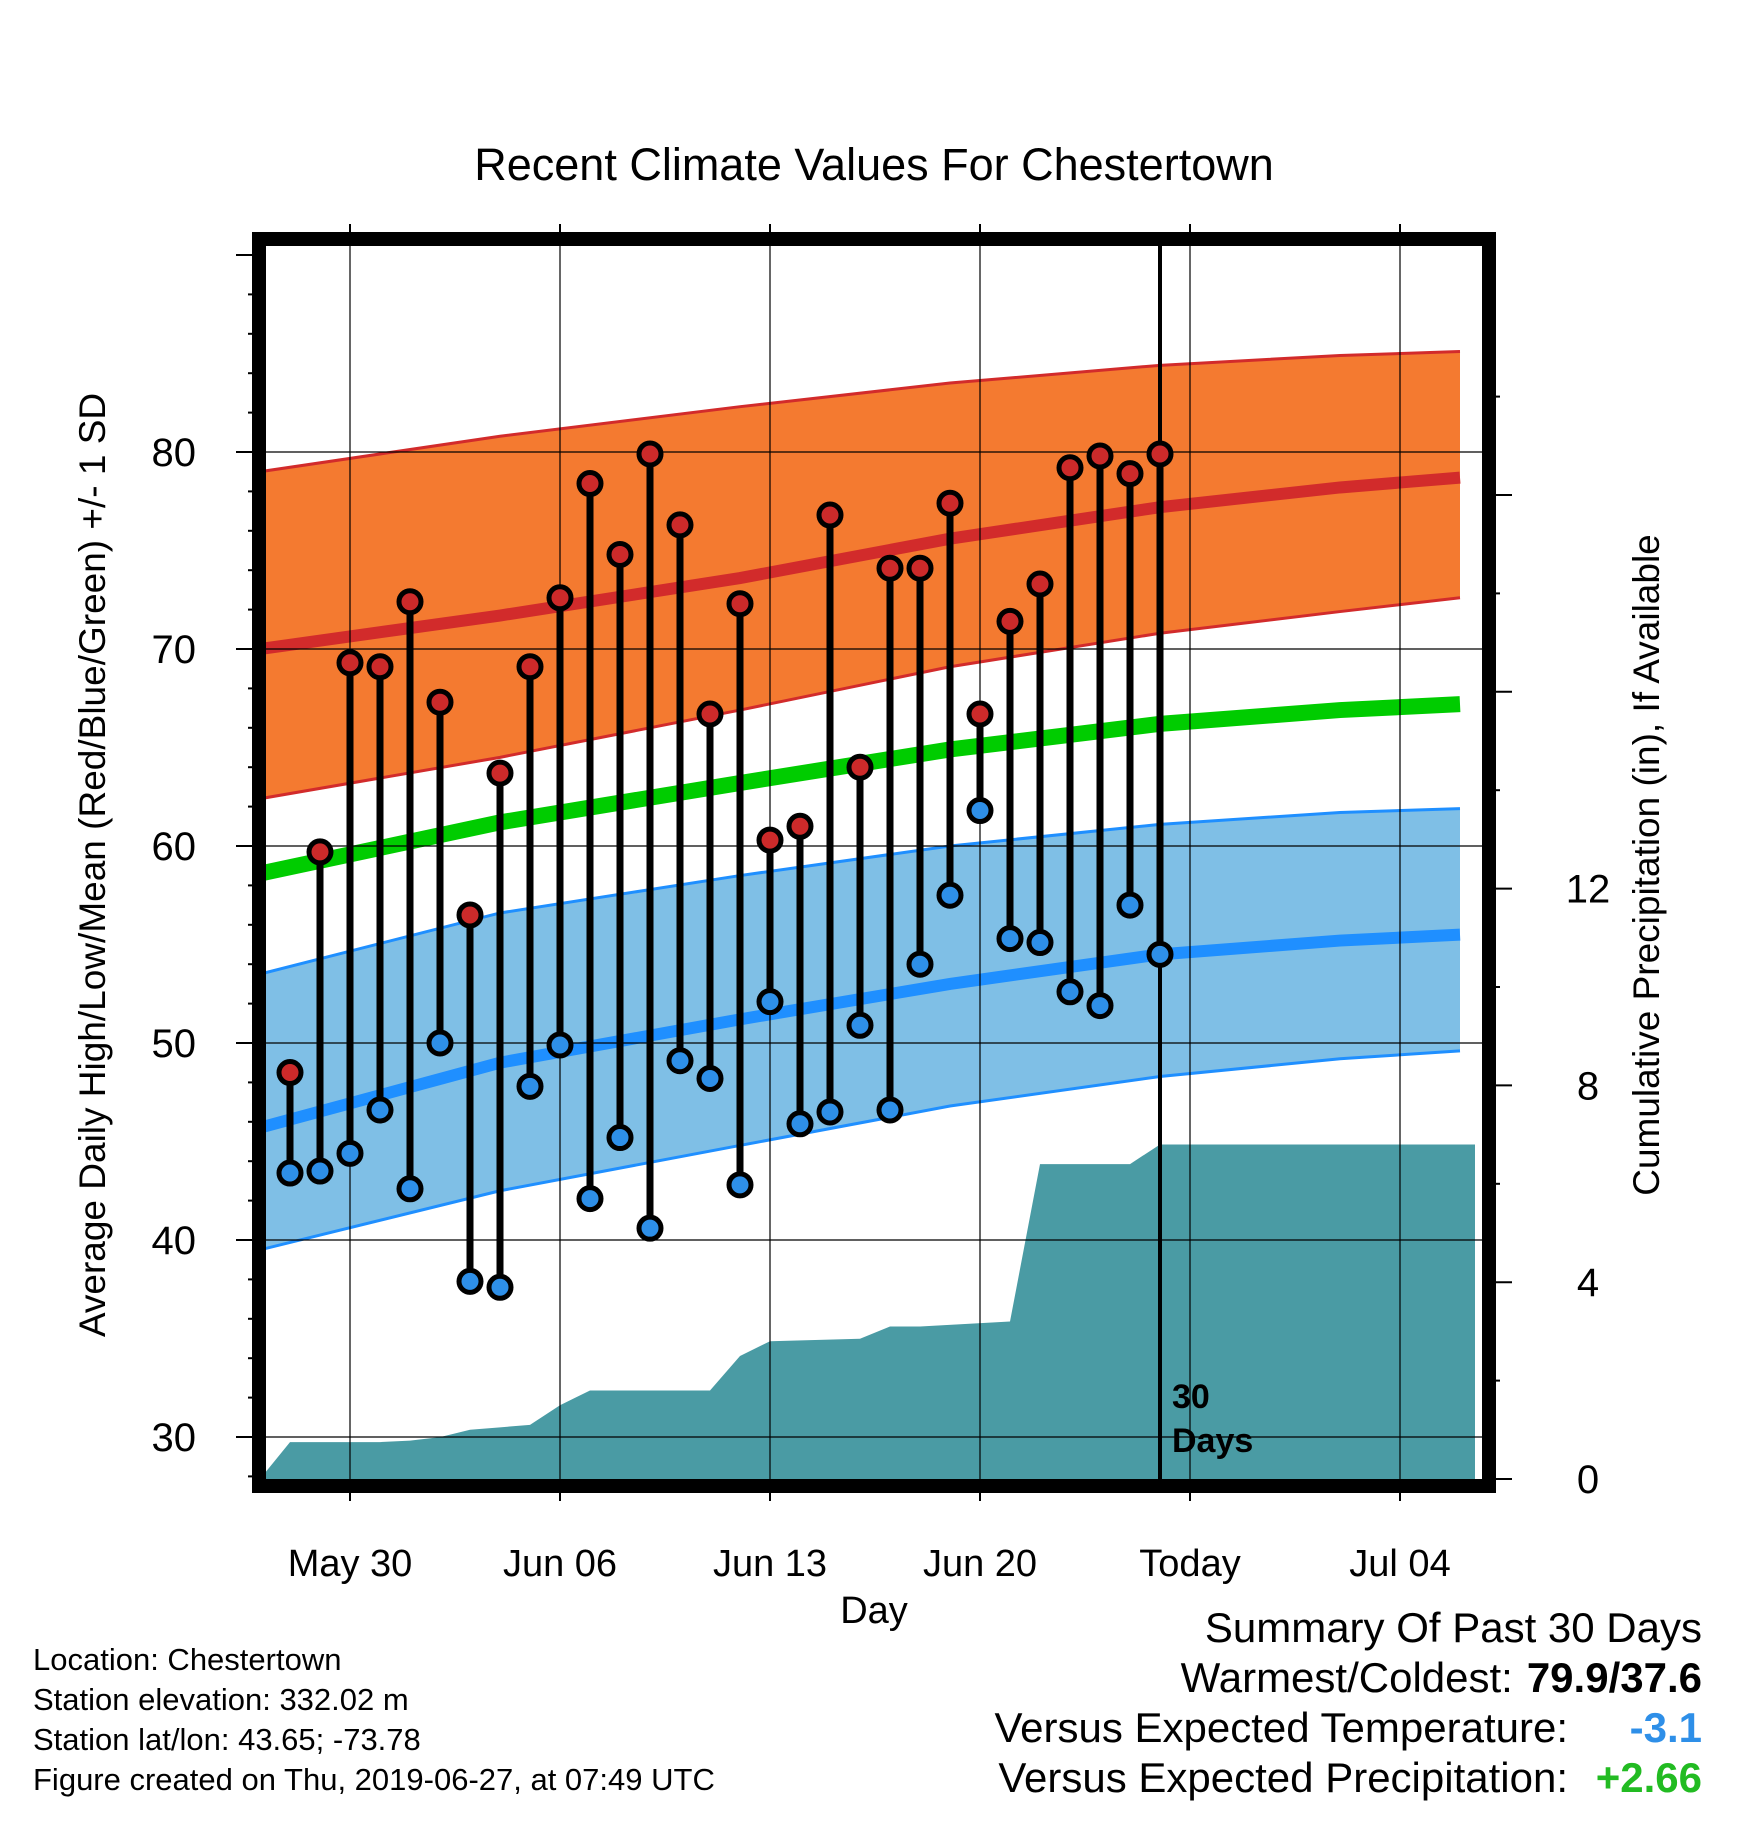  What do you see at coordinates (174, 453) in the screenshot?
I see `y-tick-label: 80` at bounding box center [174, 453].